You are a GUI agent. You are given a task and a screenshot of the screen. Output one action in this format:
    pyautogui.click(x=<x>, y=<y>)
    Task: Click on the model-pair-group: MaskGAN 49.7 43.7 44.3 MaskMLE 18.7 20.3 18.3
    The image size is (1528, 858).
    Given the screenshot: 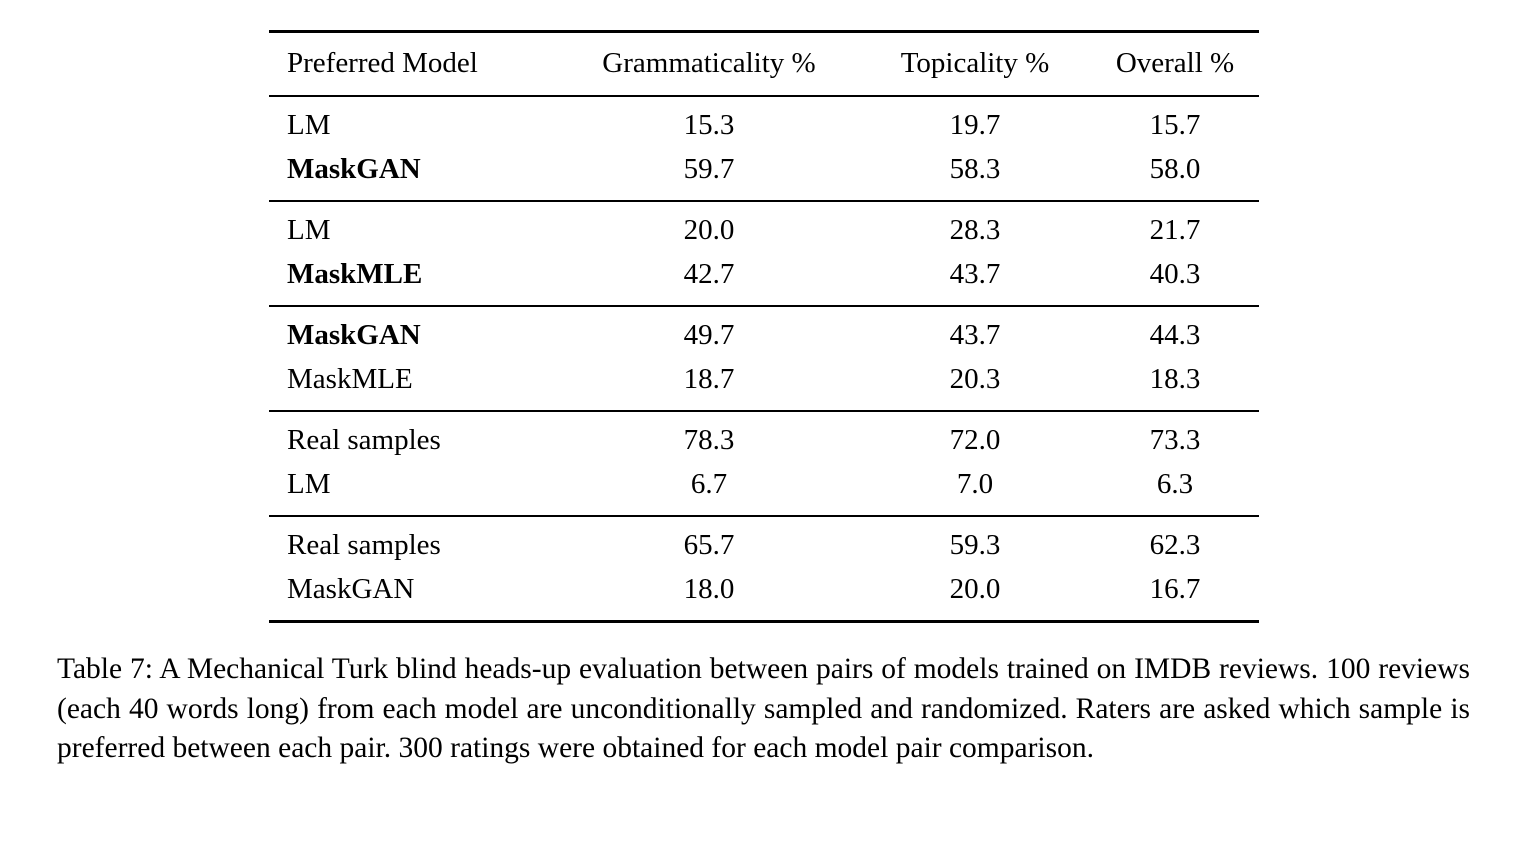 What is the action you would take?
    pyautogui.click(x=764, y=358)
    